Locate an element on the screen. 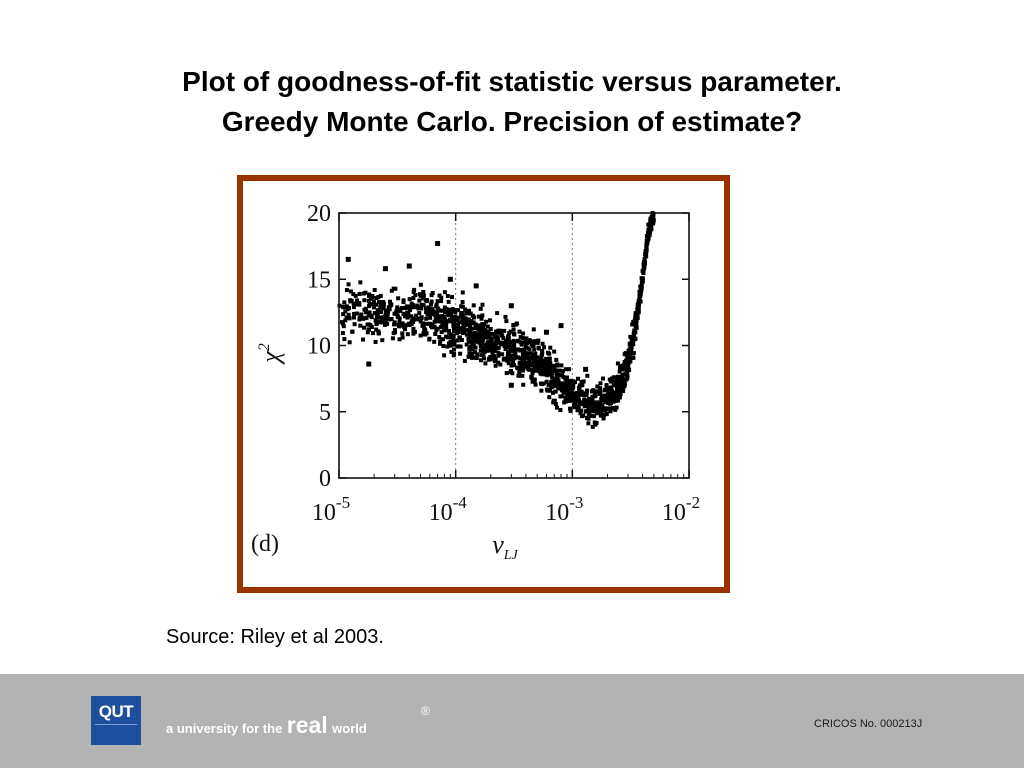 The height and width of the screenshot is (768, 1024). x-axis-label: νLJ is located at coordinates (505, 546).